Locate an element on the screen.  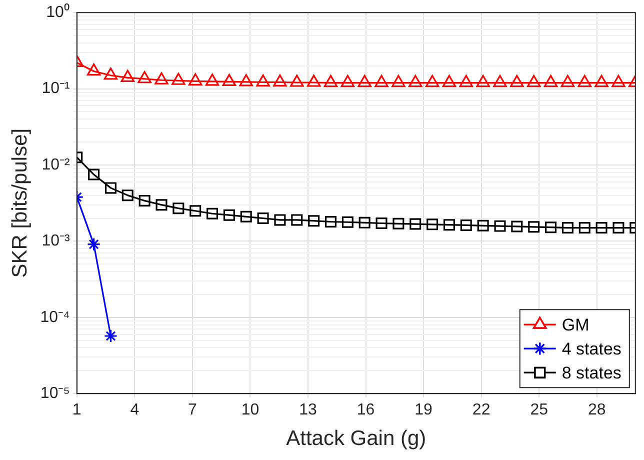
x-tick-label: 4 is located at coordinates (135, 410).